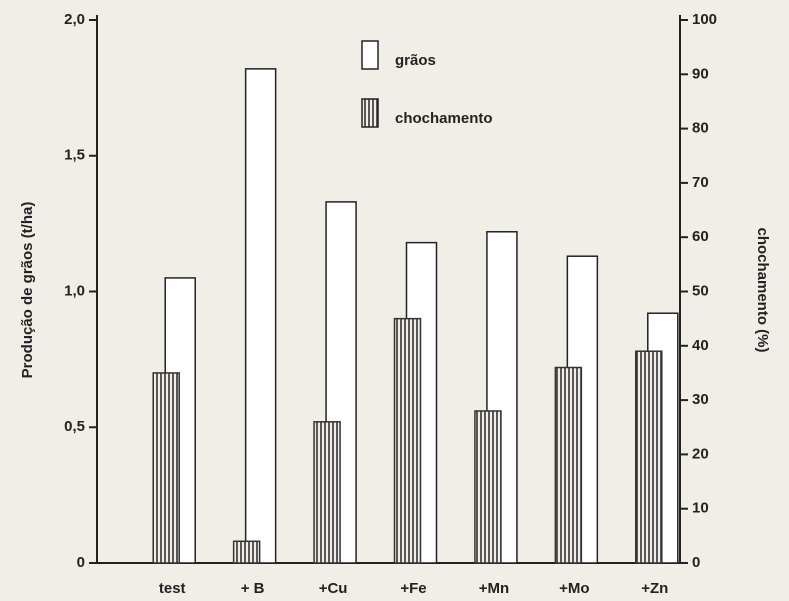 The height and width of the screenshot is (601, 789). What do you see at coordinates (762, 289) in the screenshot?
I see `y2-axis-label: chochamento (%)` at bounding box center [762, 289].